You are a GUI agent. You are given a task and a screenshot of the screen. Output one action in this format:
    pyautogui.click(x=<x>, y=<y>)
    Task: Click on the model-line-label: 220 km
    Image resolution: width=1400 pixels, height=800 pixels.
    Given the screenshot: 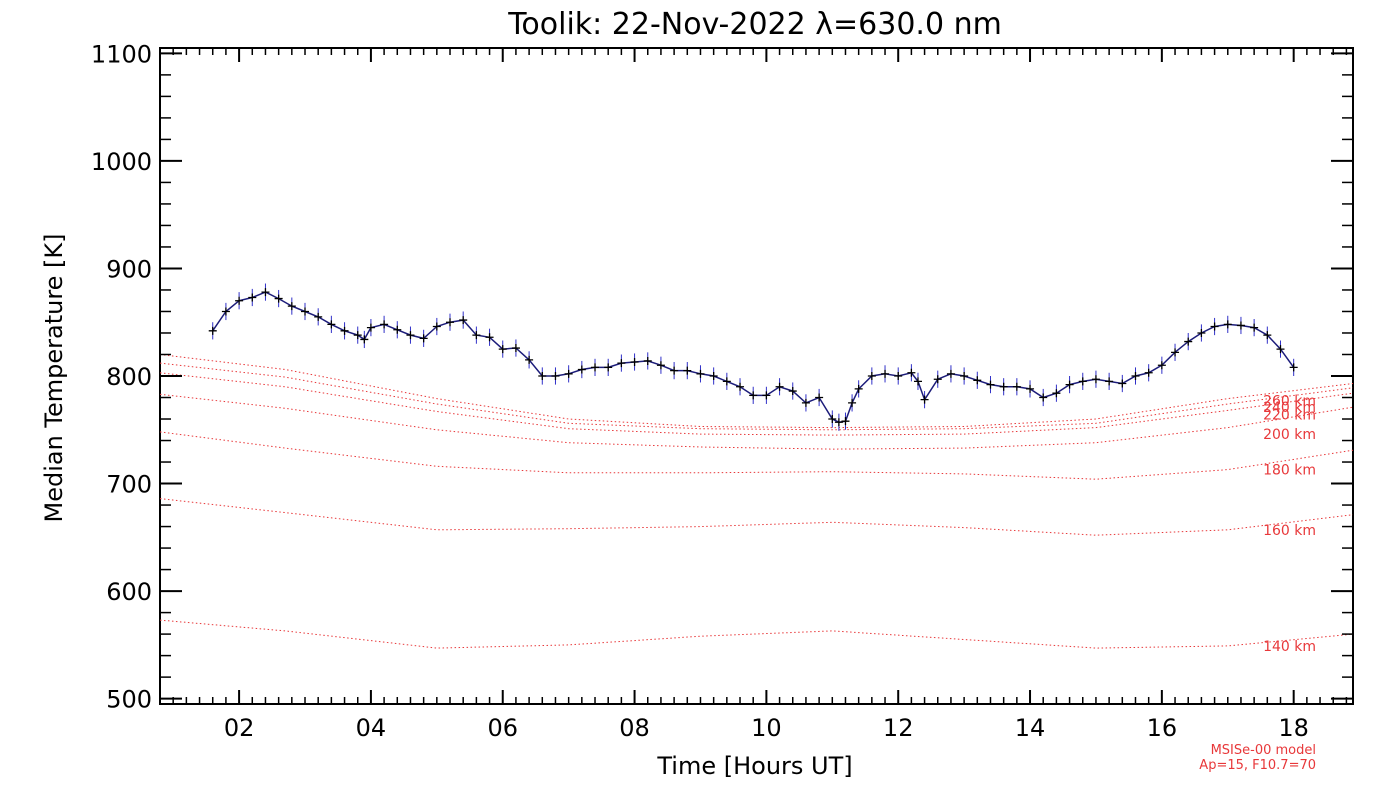 What is the action you would take?
    pyautogui.click(x=1289, y=416)
    